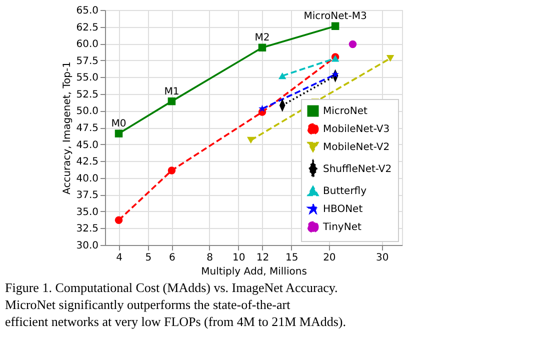  What do you see at coordinates (118, 124) in the screenshot?
I see `annotation: M0` at bounding box center [118, 124].